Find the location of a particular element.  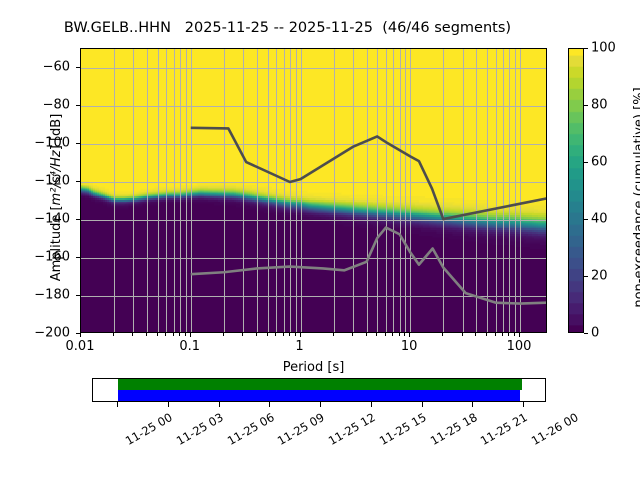

y-tick-label: −160 is located at coordinates (52, 257).